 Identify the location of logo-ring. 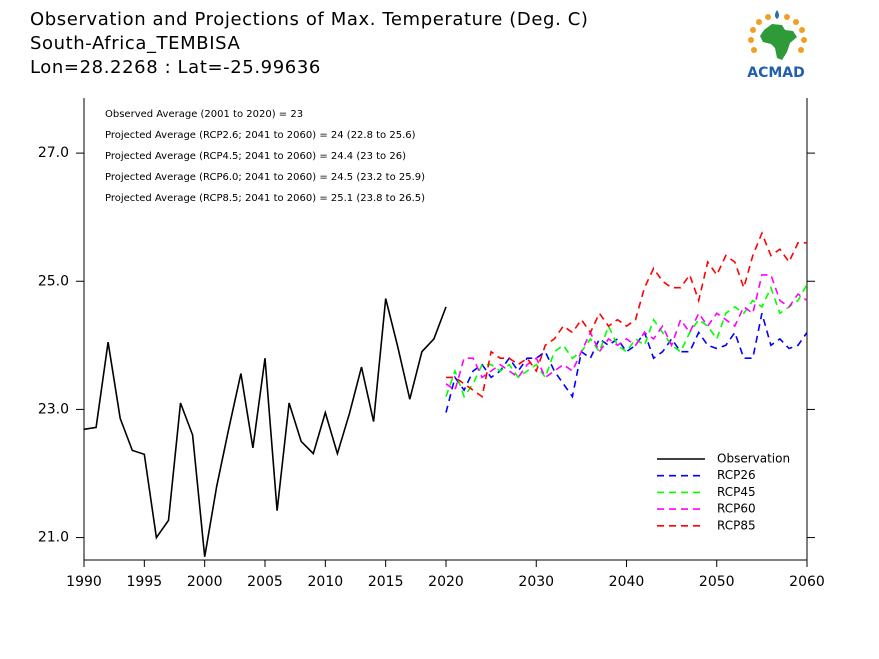
(777, 33).